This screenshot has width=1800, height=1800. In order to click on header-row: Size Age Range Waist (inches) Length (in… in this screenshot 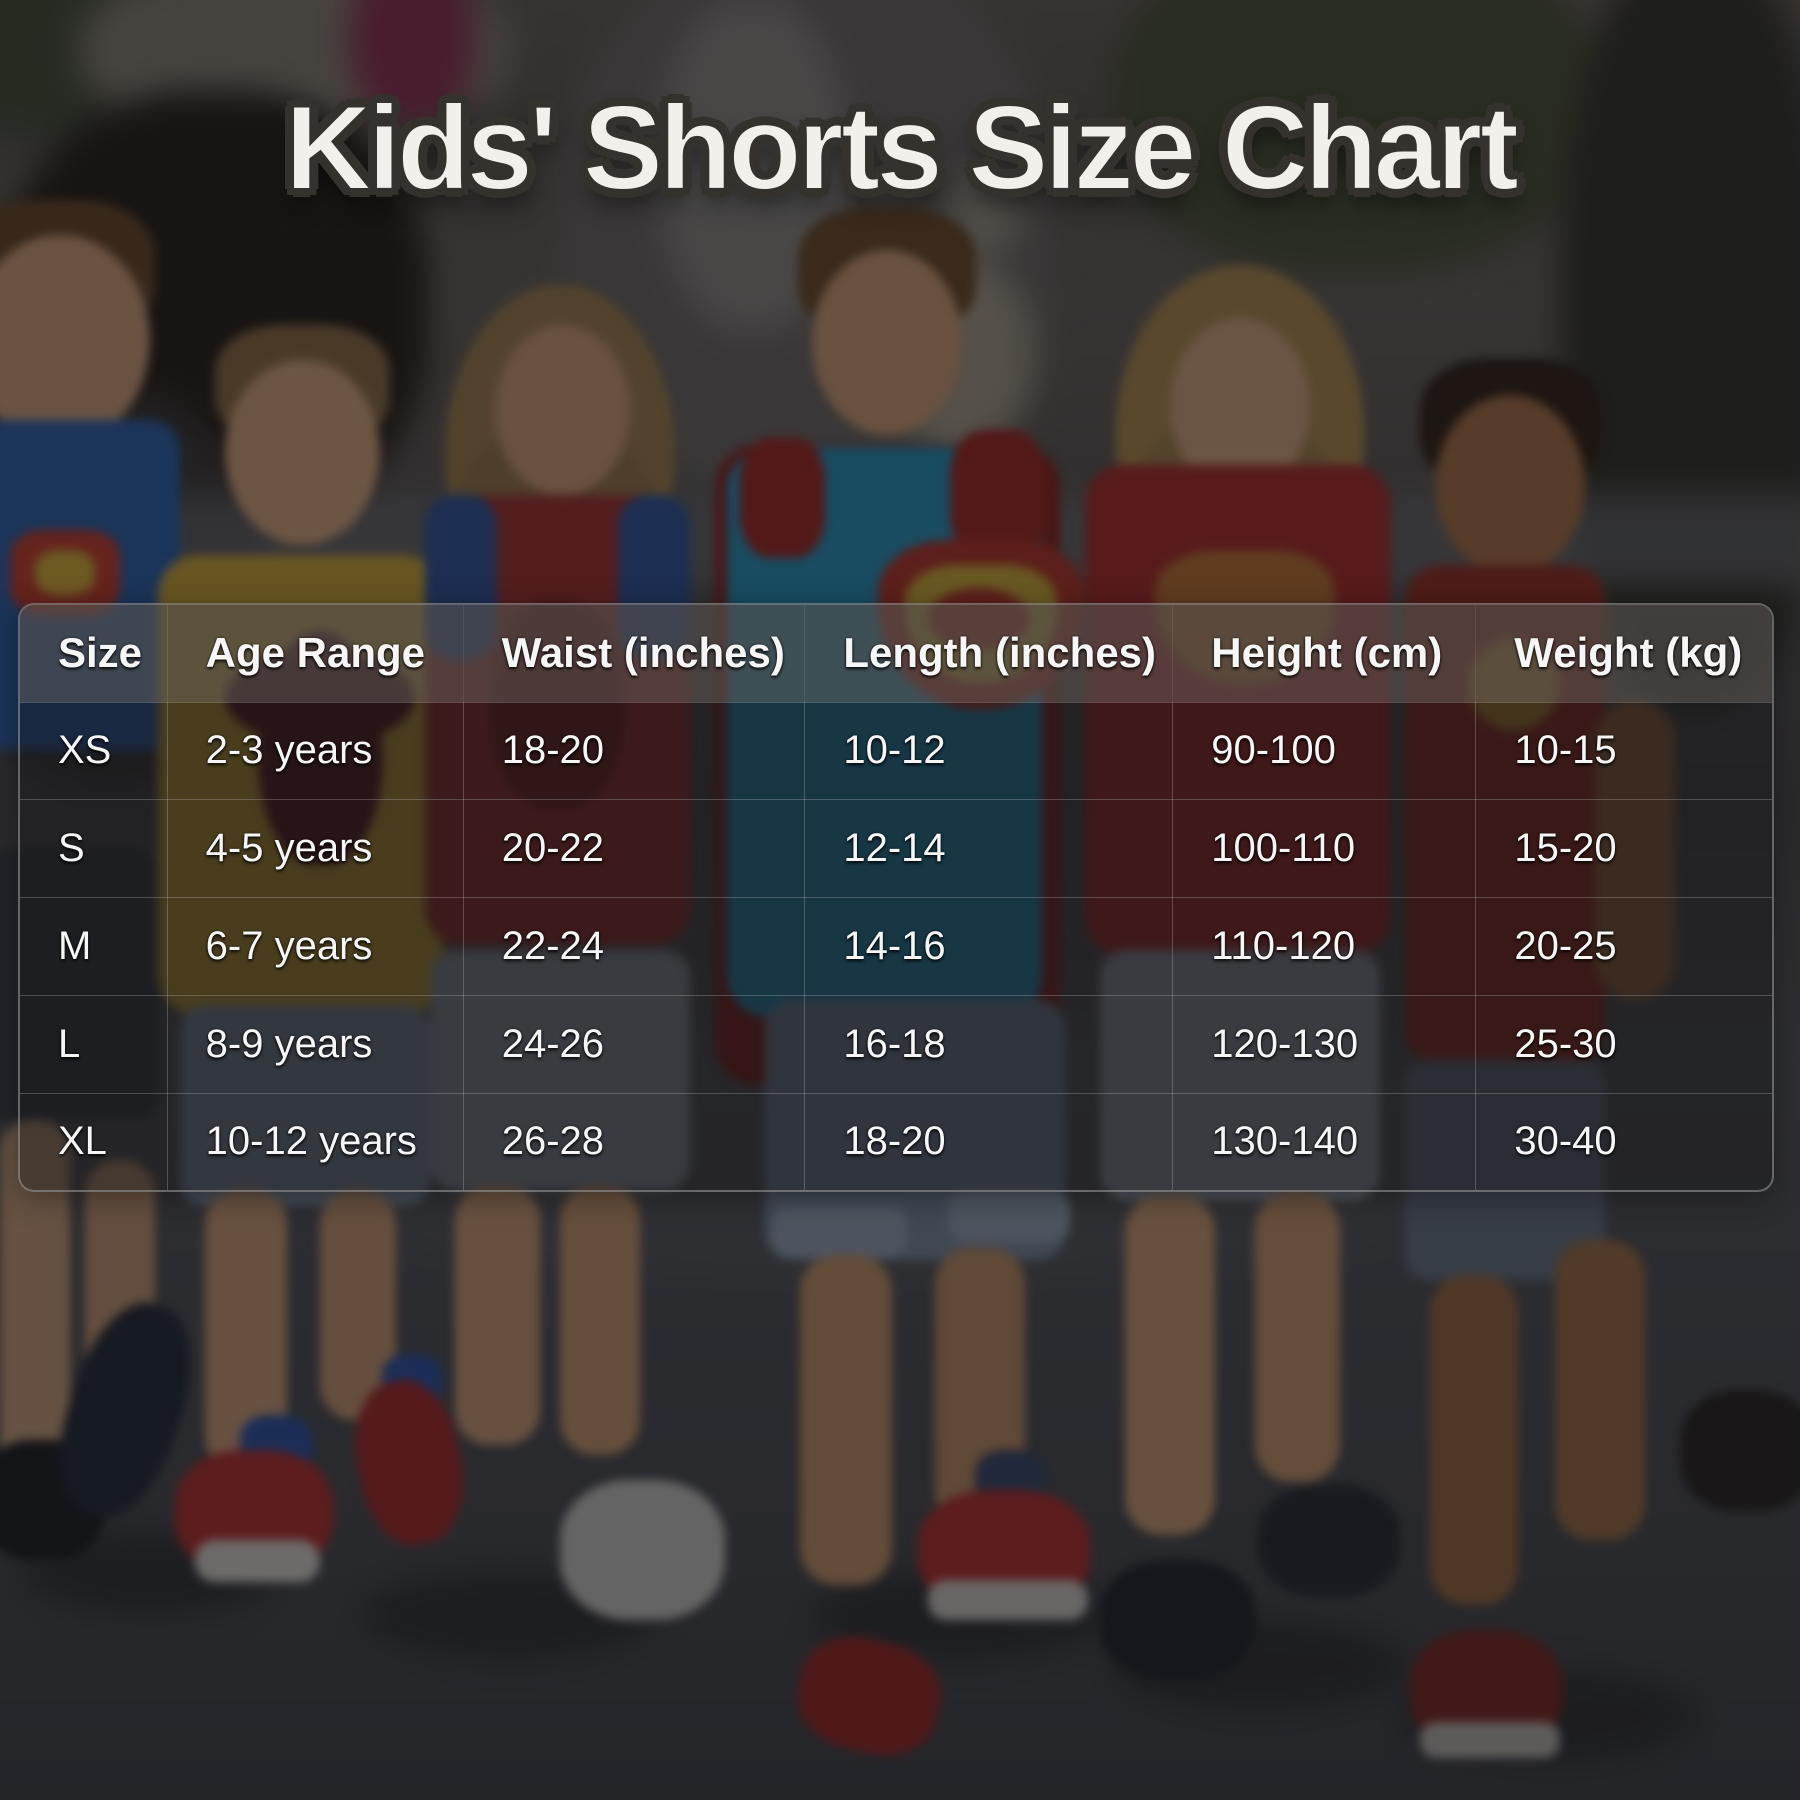, I will do `click(896, 654)`.